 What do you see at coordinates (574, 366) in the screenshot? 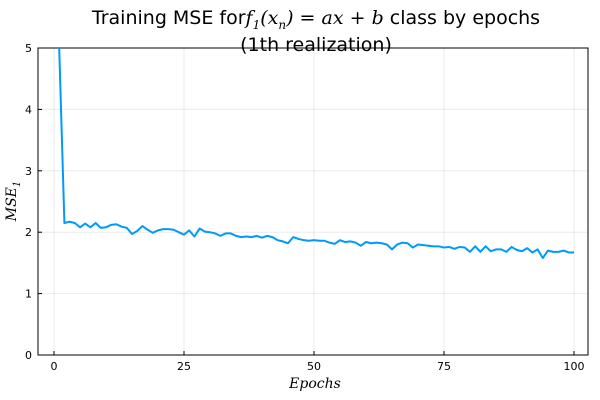
I see `x-tick-label: 100` at bounding box center [574, 366].